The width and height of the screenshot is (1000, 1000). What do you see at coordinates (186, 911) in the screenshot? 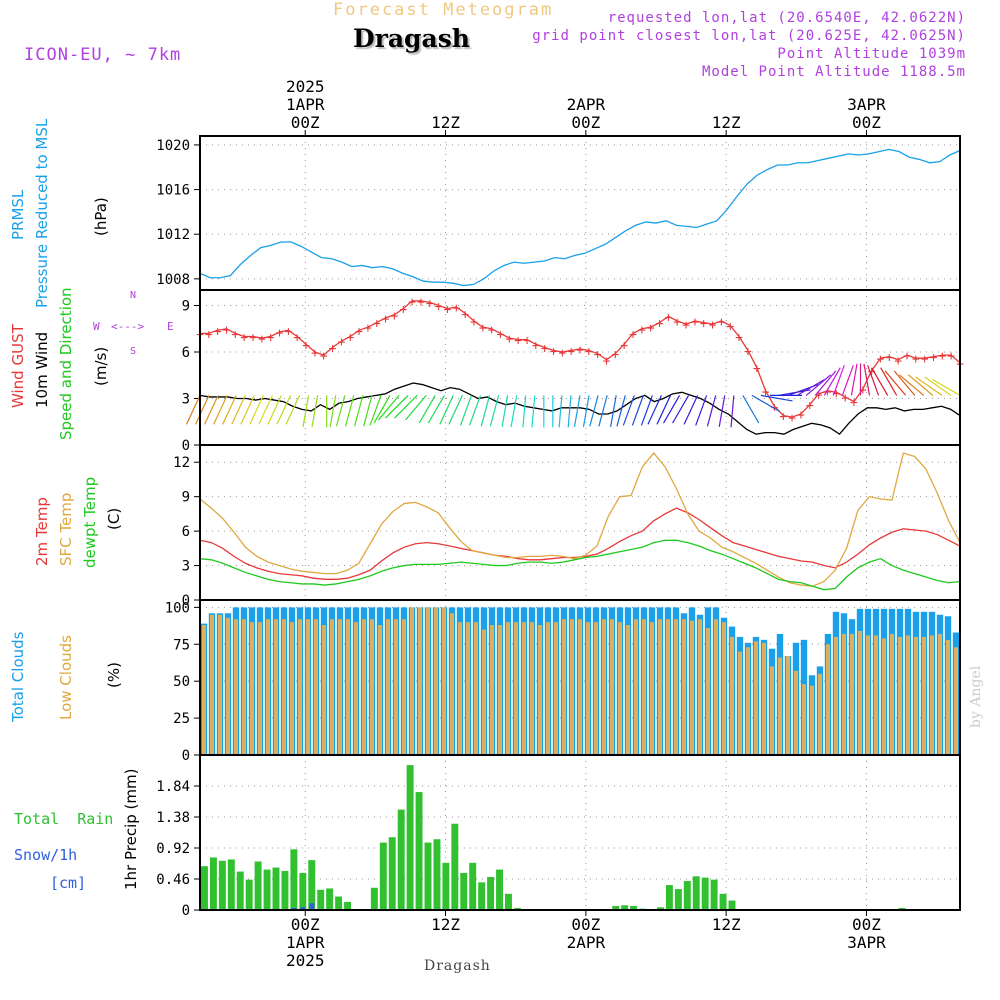
I see `y-tick-label: 0` at bounding box center [186, 911].